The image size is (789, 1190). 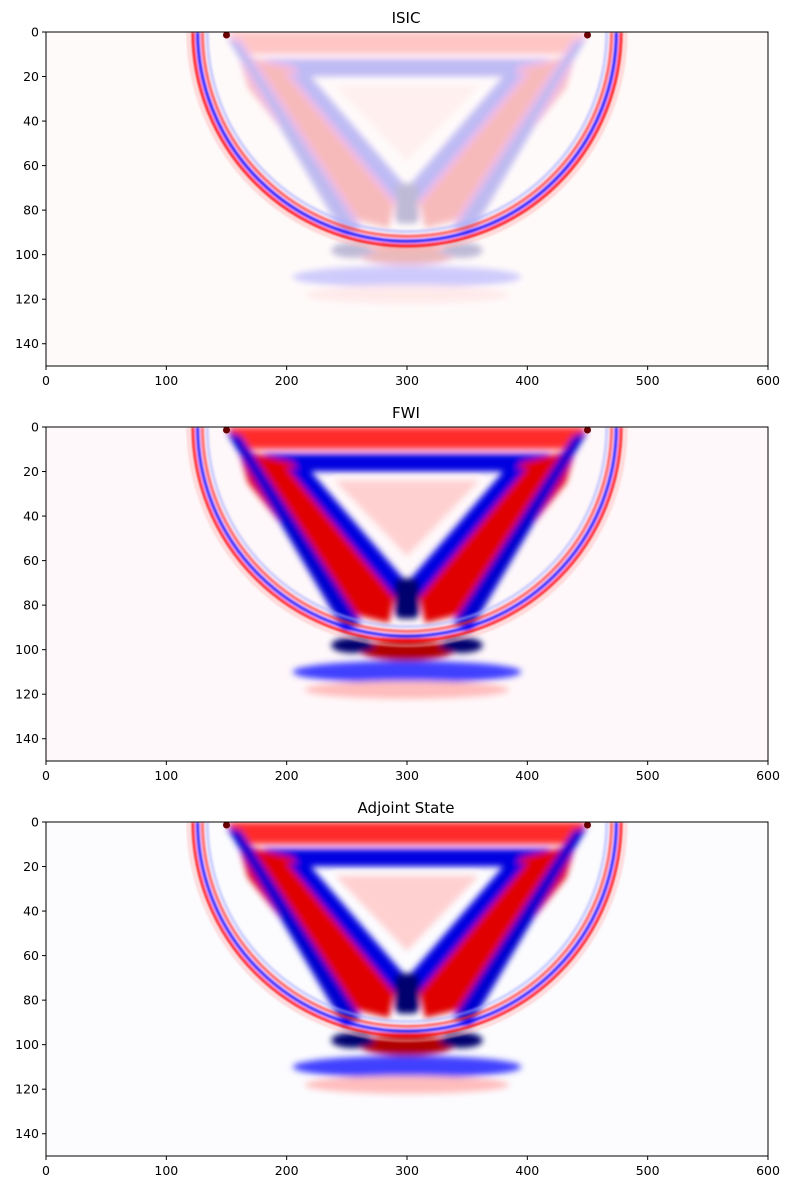 I want to click on chart-title: FWI, so click(x=406, y=413).